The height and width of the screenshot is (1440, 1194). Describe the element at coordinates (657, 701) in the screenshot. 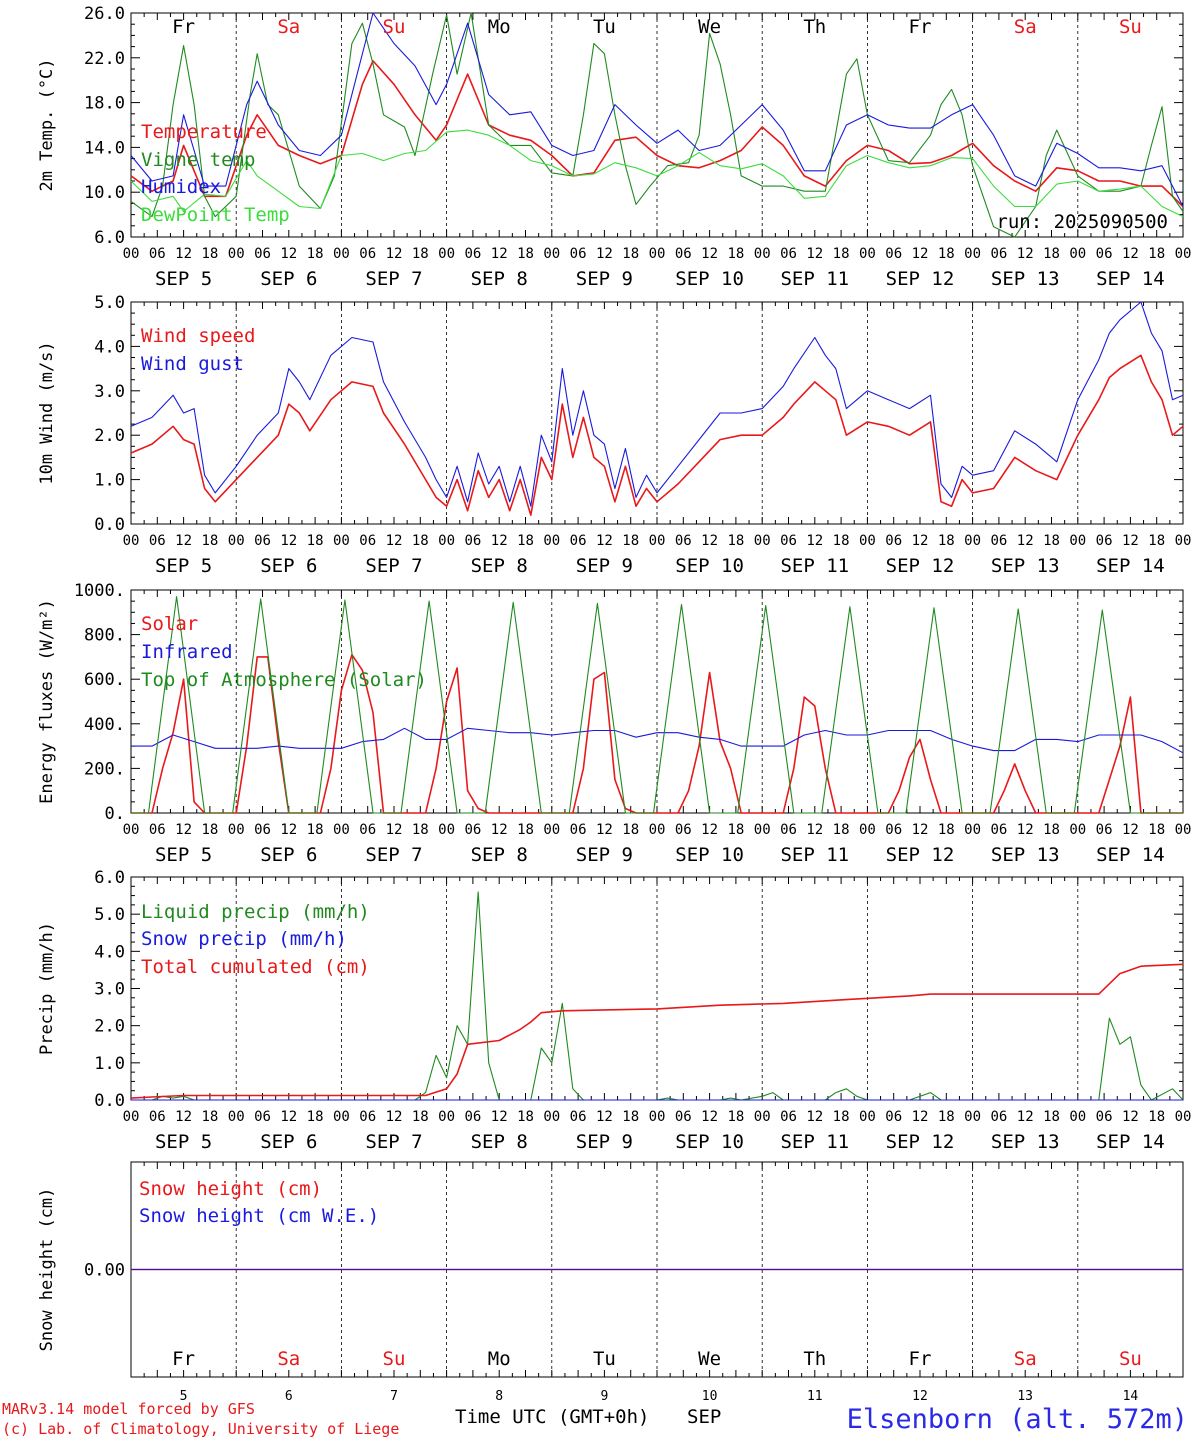

I see `panel-frame` at that location.